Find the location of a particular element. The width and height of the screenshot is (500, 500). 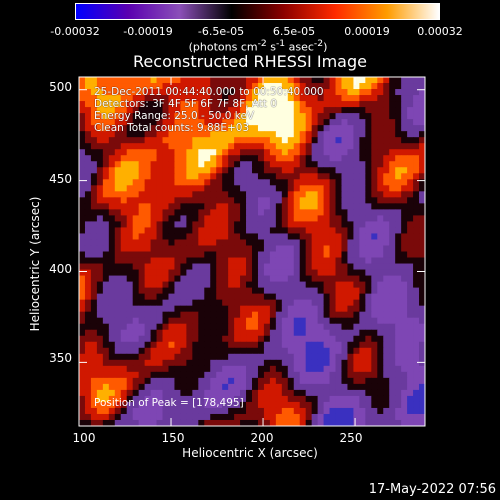

colorbar-tick: -0.00032 is located at coordinates (75, 31).